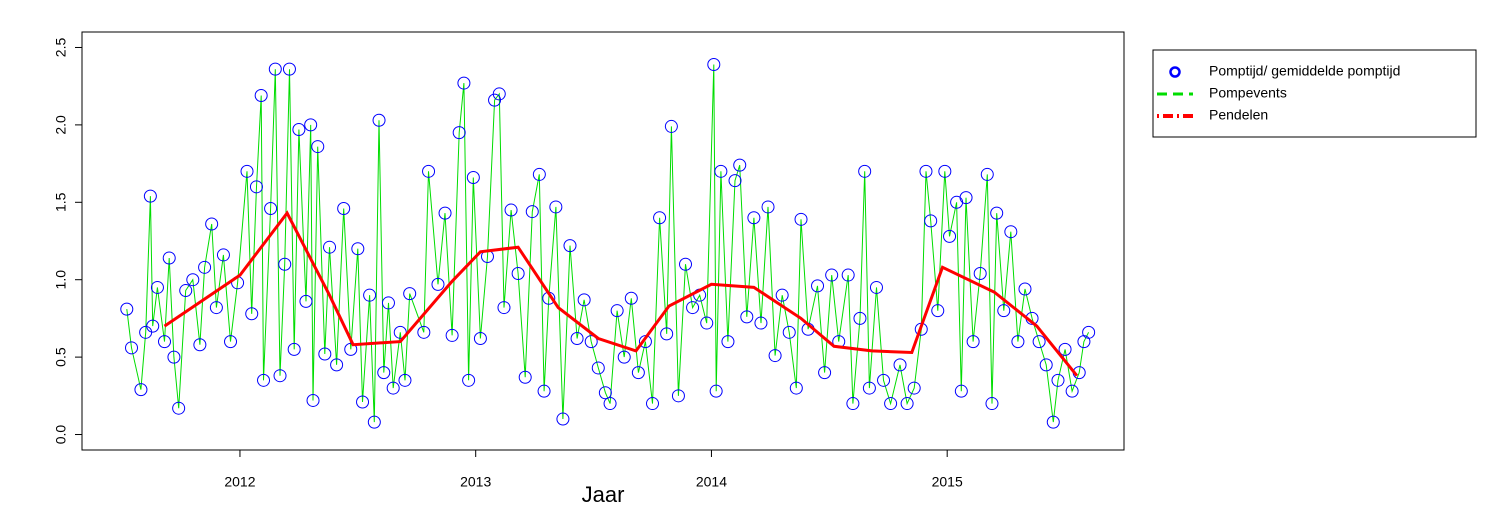 This screenshot has width=1502, height=516. Describe the element at coordinates (1304, 71) in the screenshot. I see `legend-label: Pomptijd/ gemiddelde pomptijd` at that location.